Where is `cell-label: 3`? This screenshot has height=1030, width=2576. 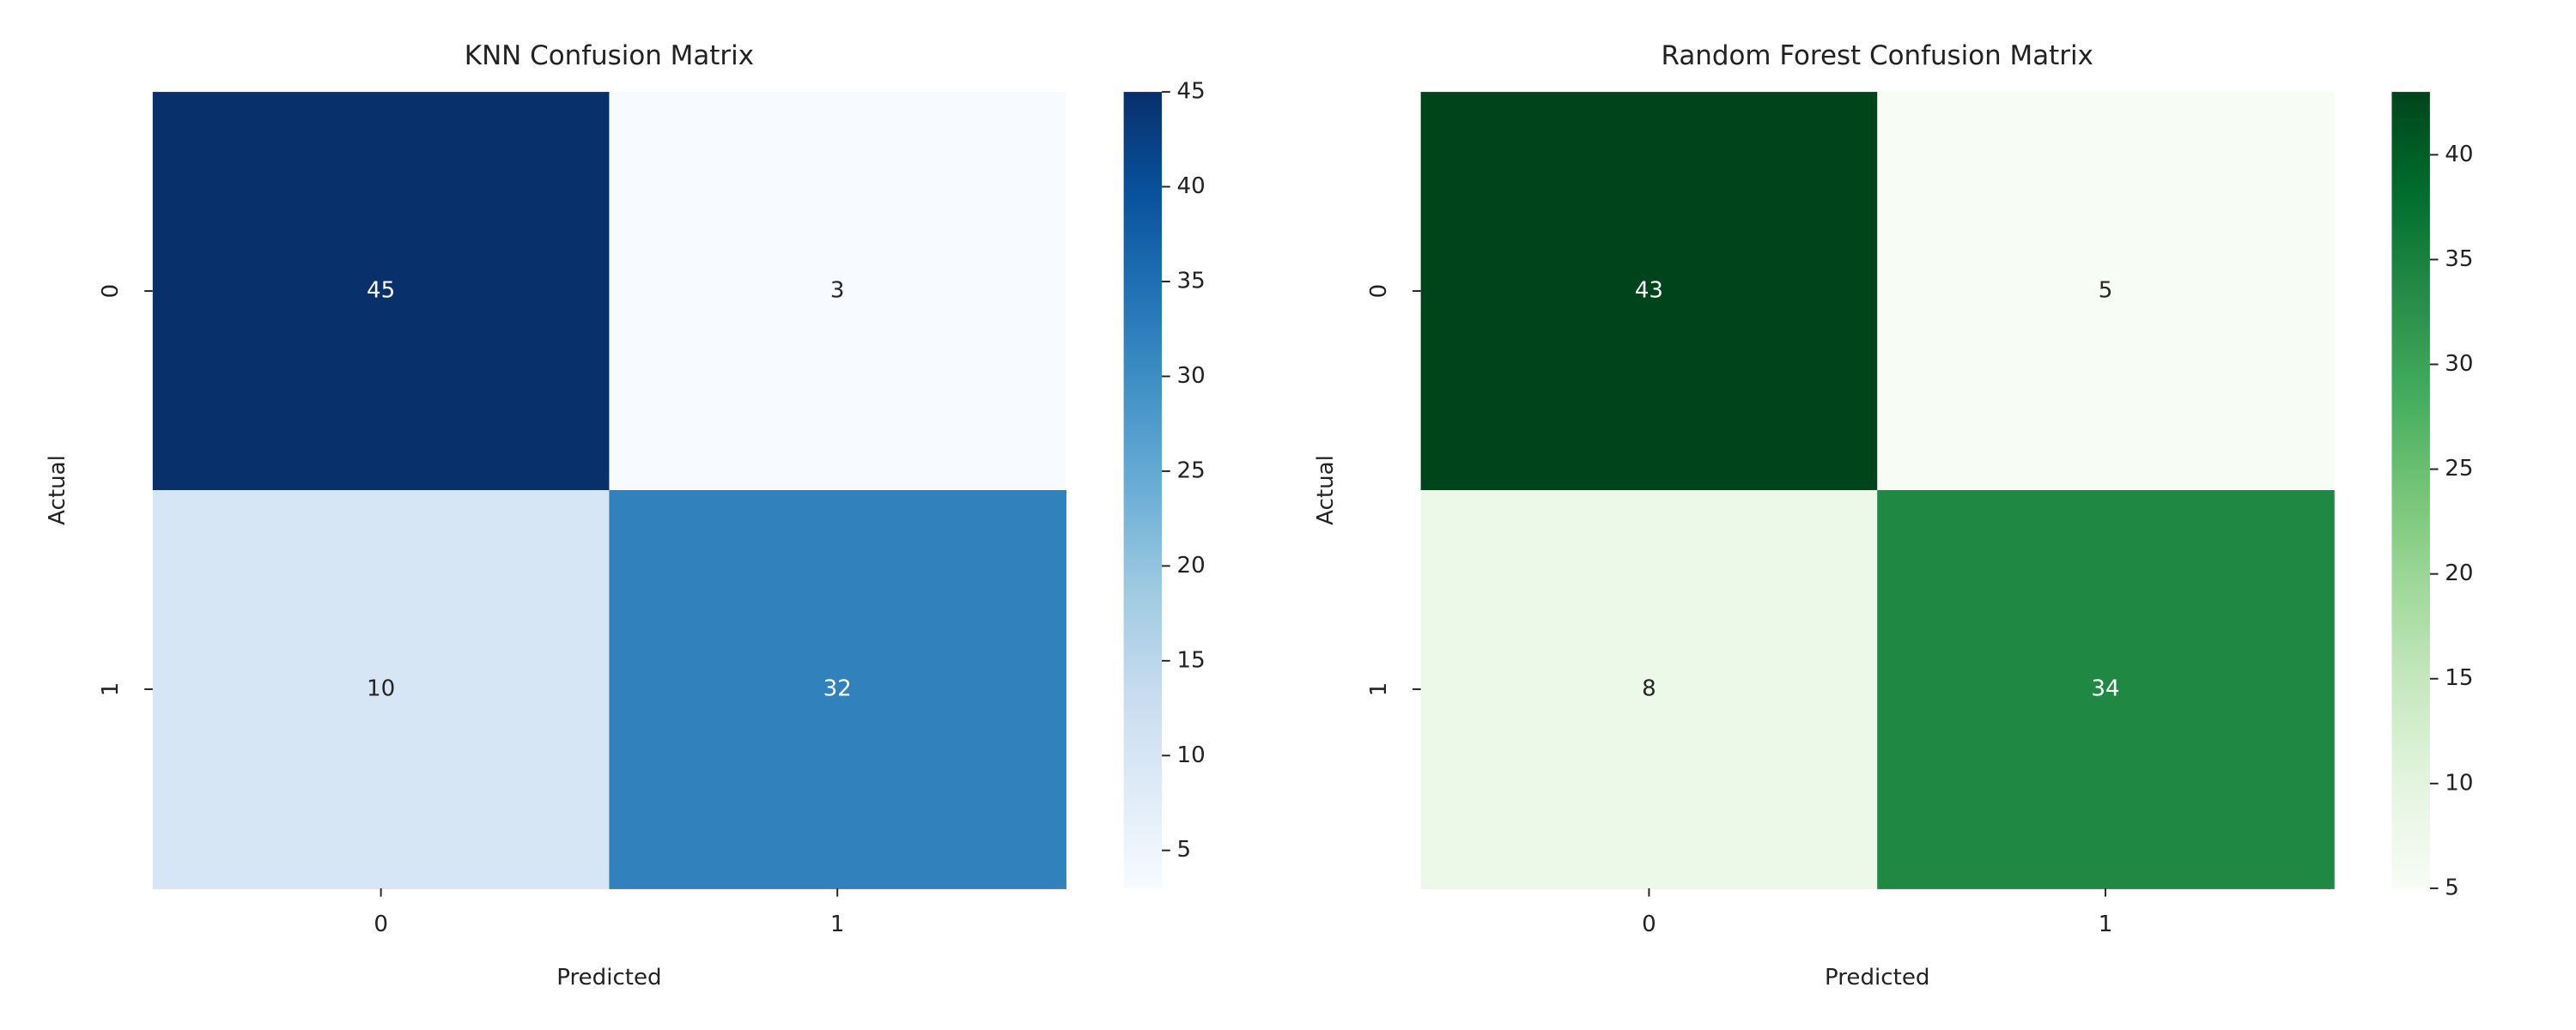
cell-label: 3 is located at coordinates (837, 291).